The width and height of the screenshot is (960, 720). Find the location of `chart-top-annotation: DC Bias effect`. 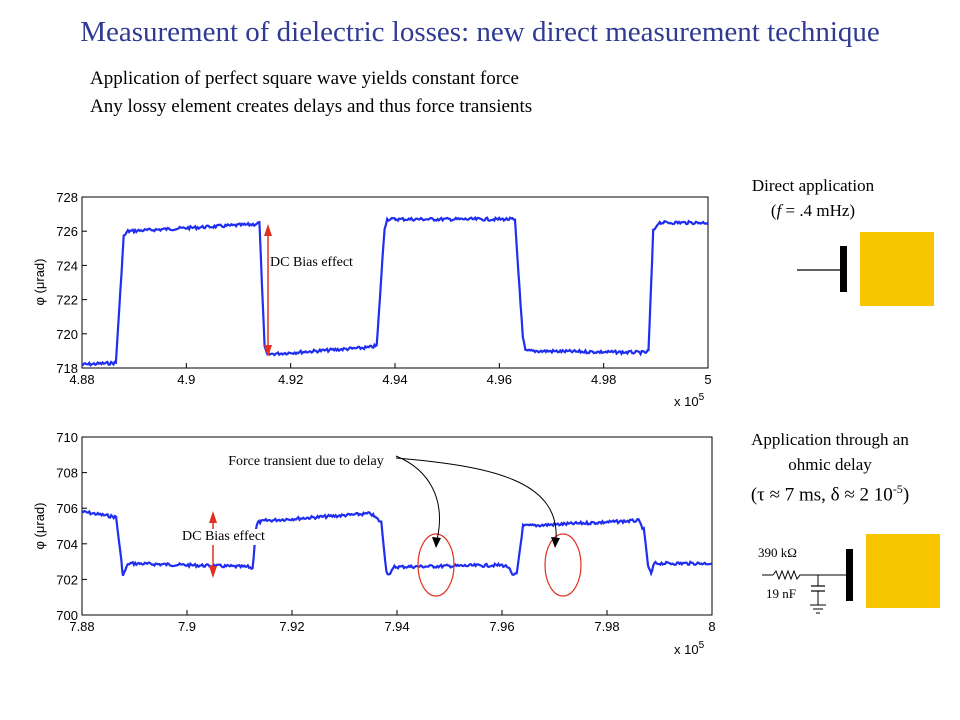

chart-top-annotation: DC Bias effect is located at coordinates (311, 263).